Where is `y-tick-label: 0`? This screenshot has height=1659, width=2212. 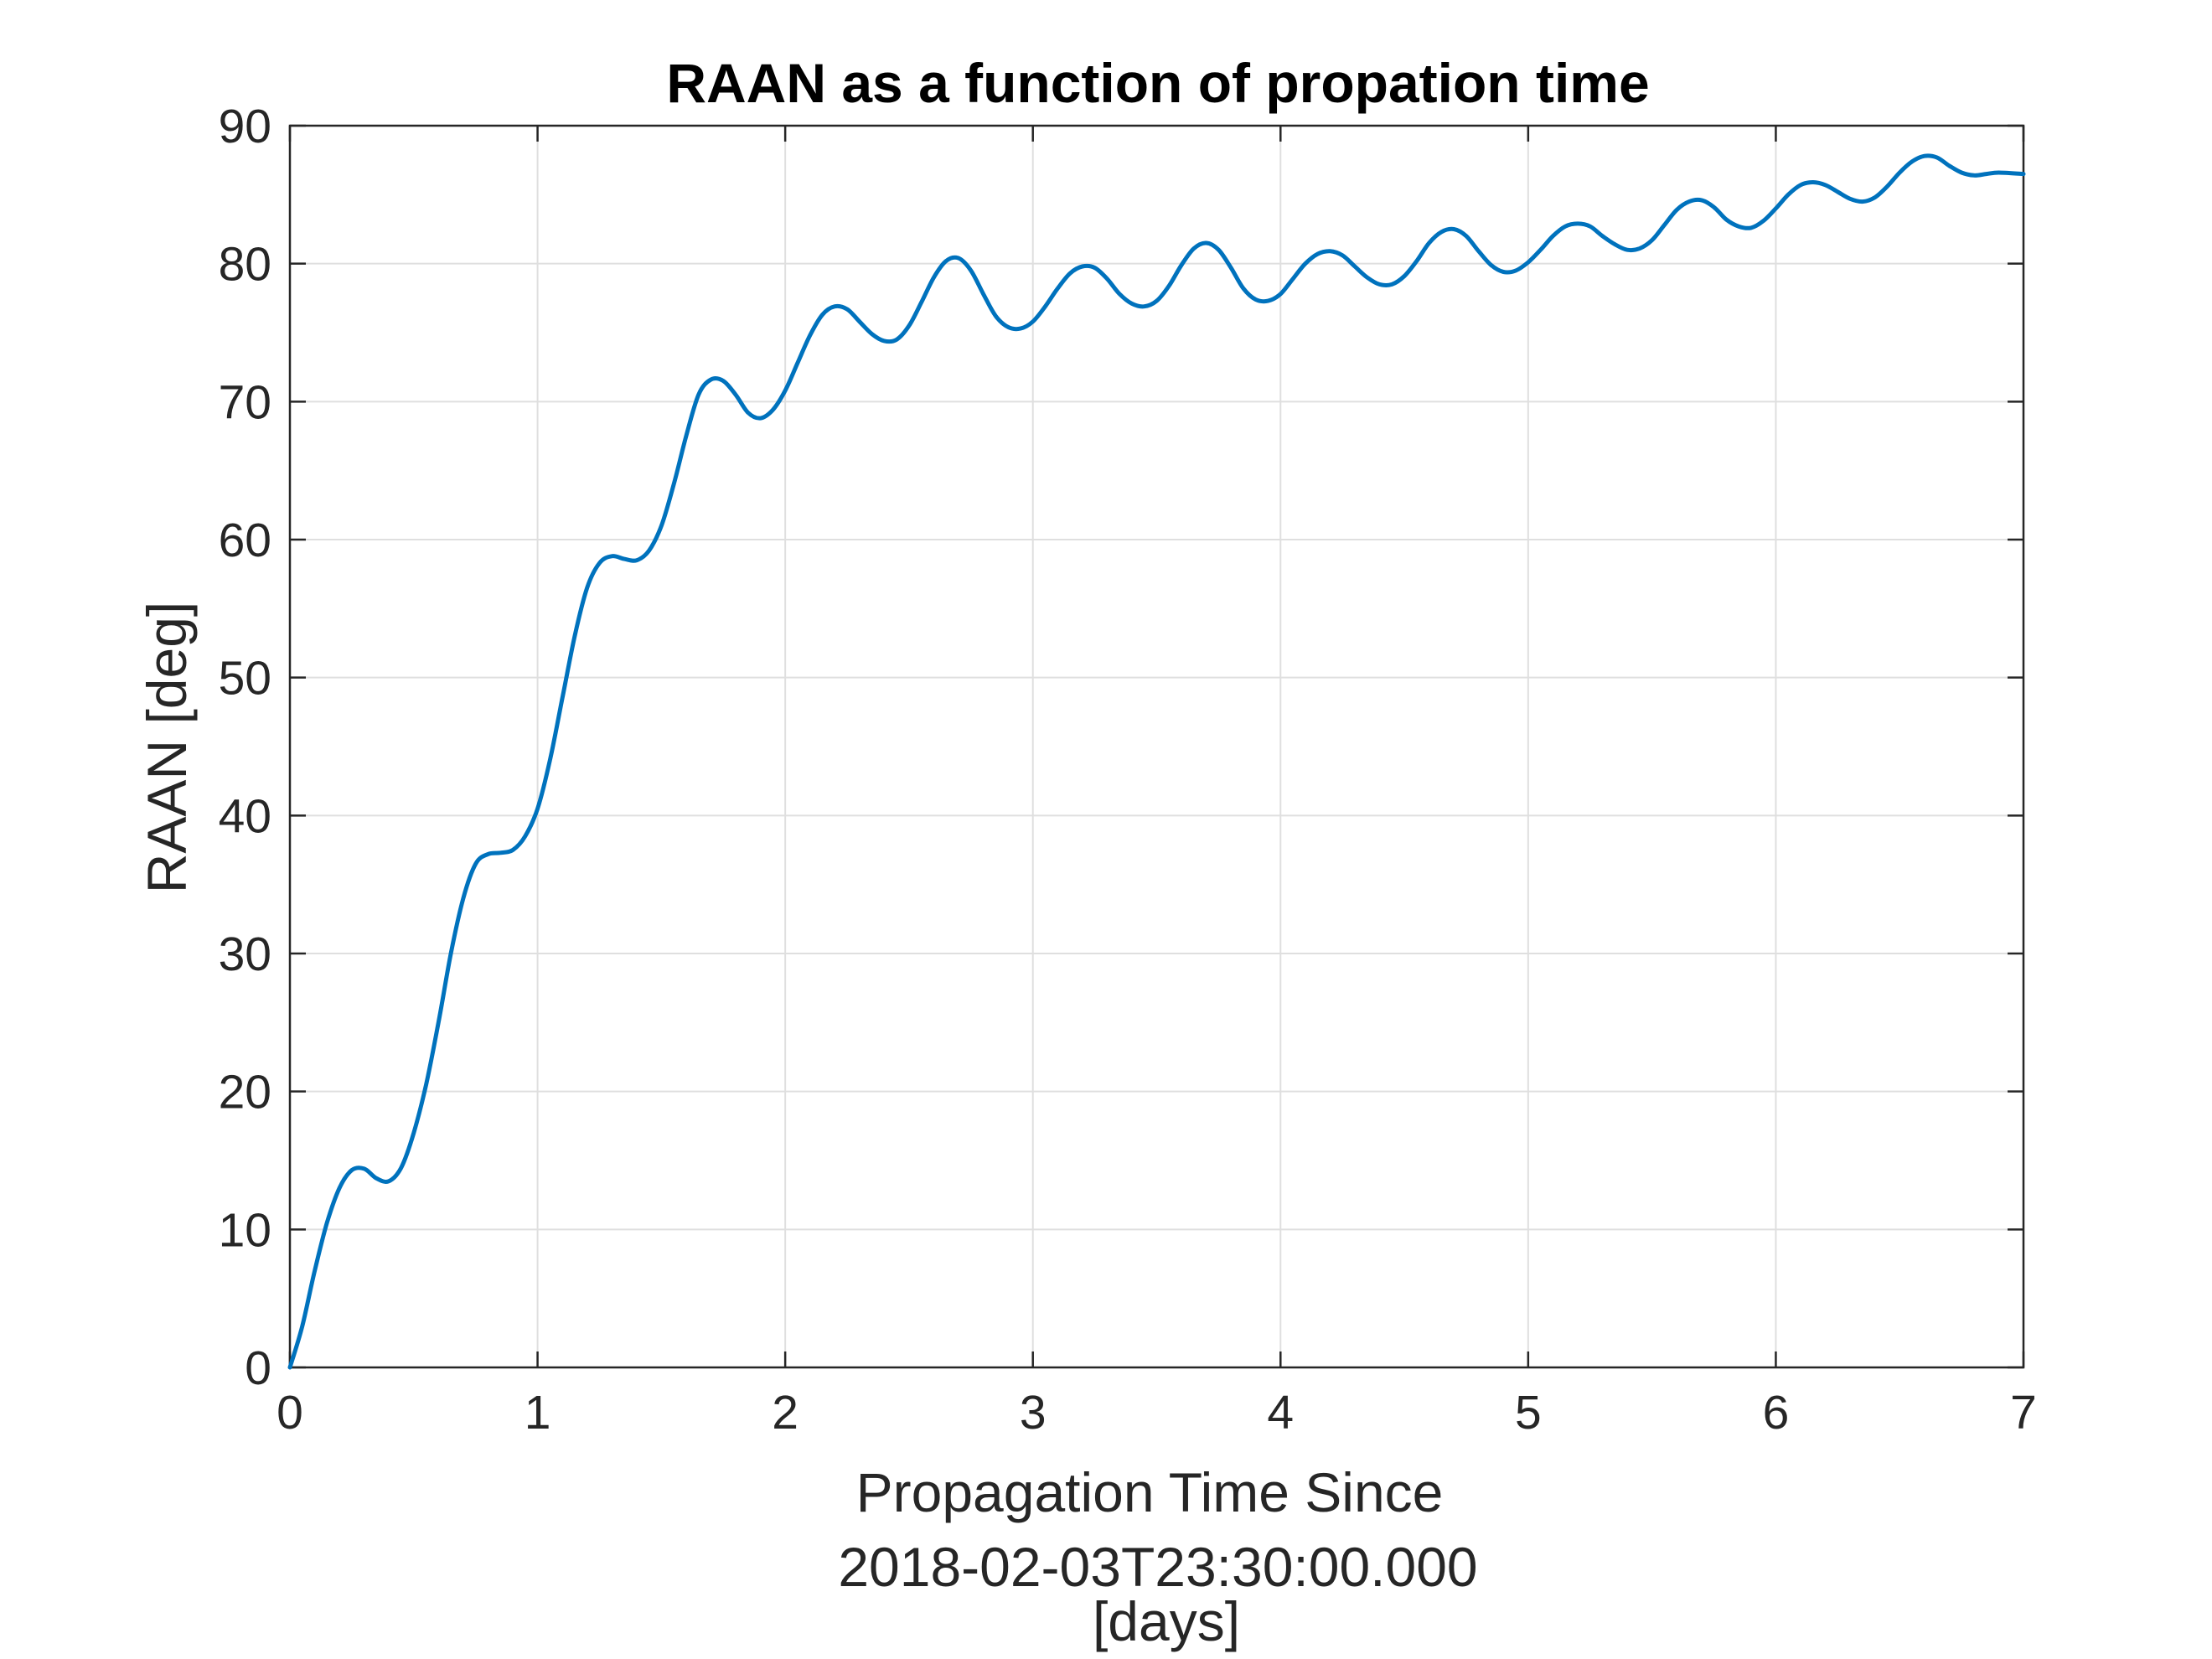
y-tick-label: 0 is located at coordinates (258, 1368).